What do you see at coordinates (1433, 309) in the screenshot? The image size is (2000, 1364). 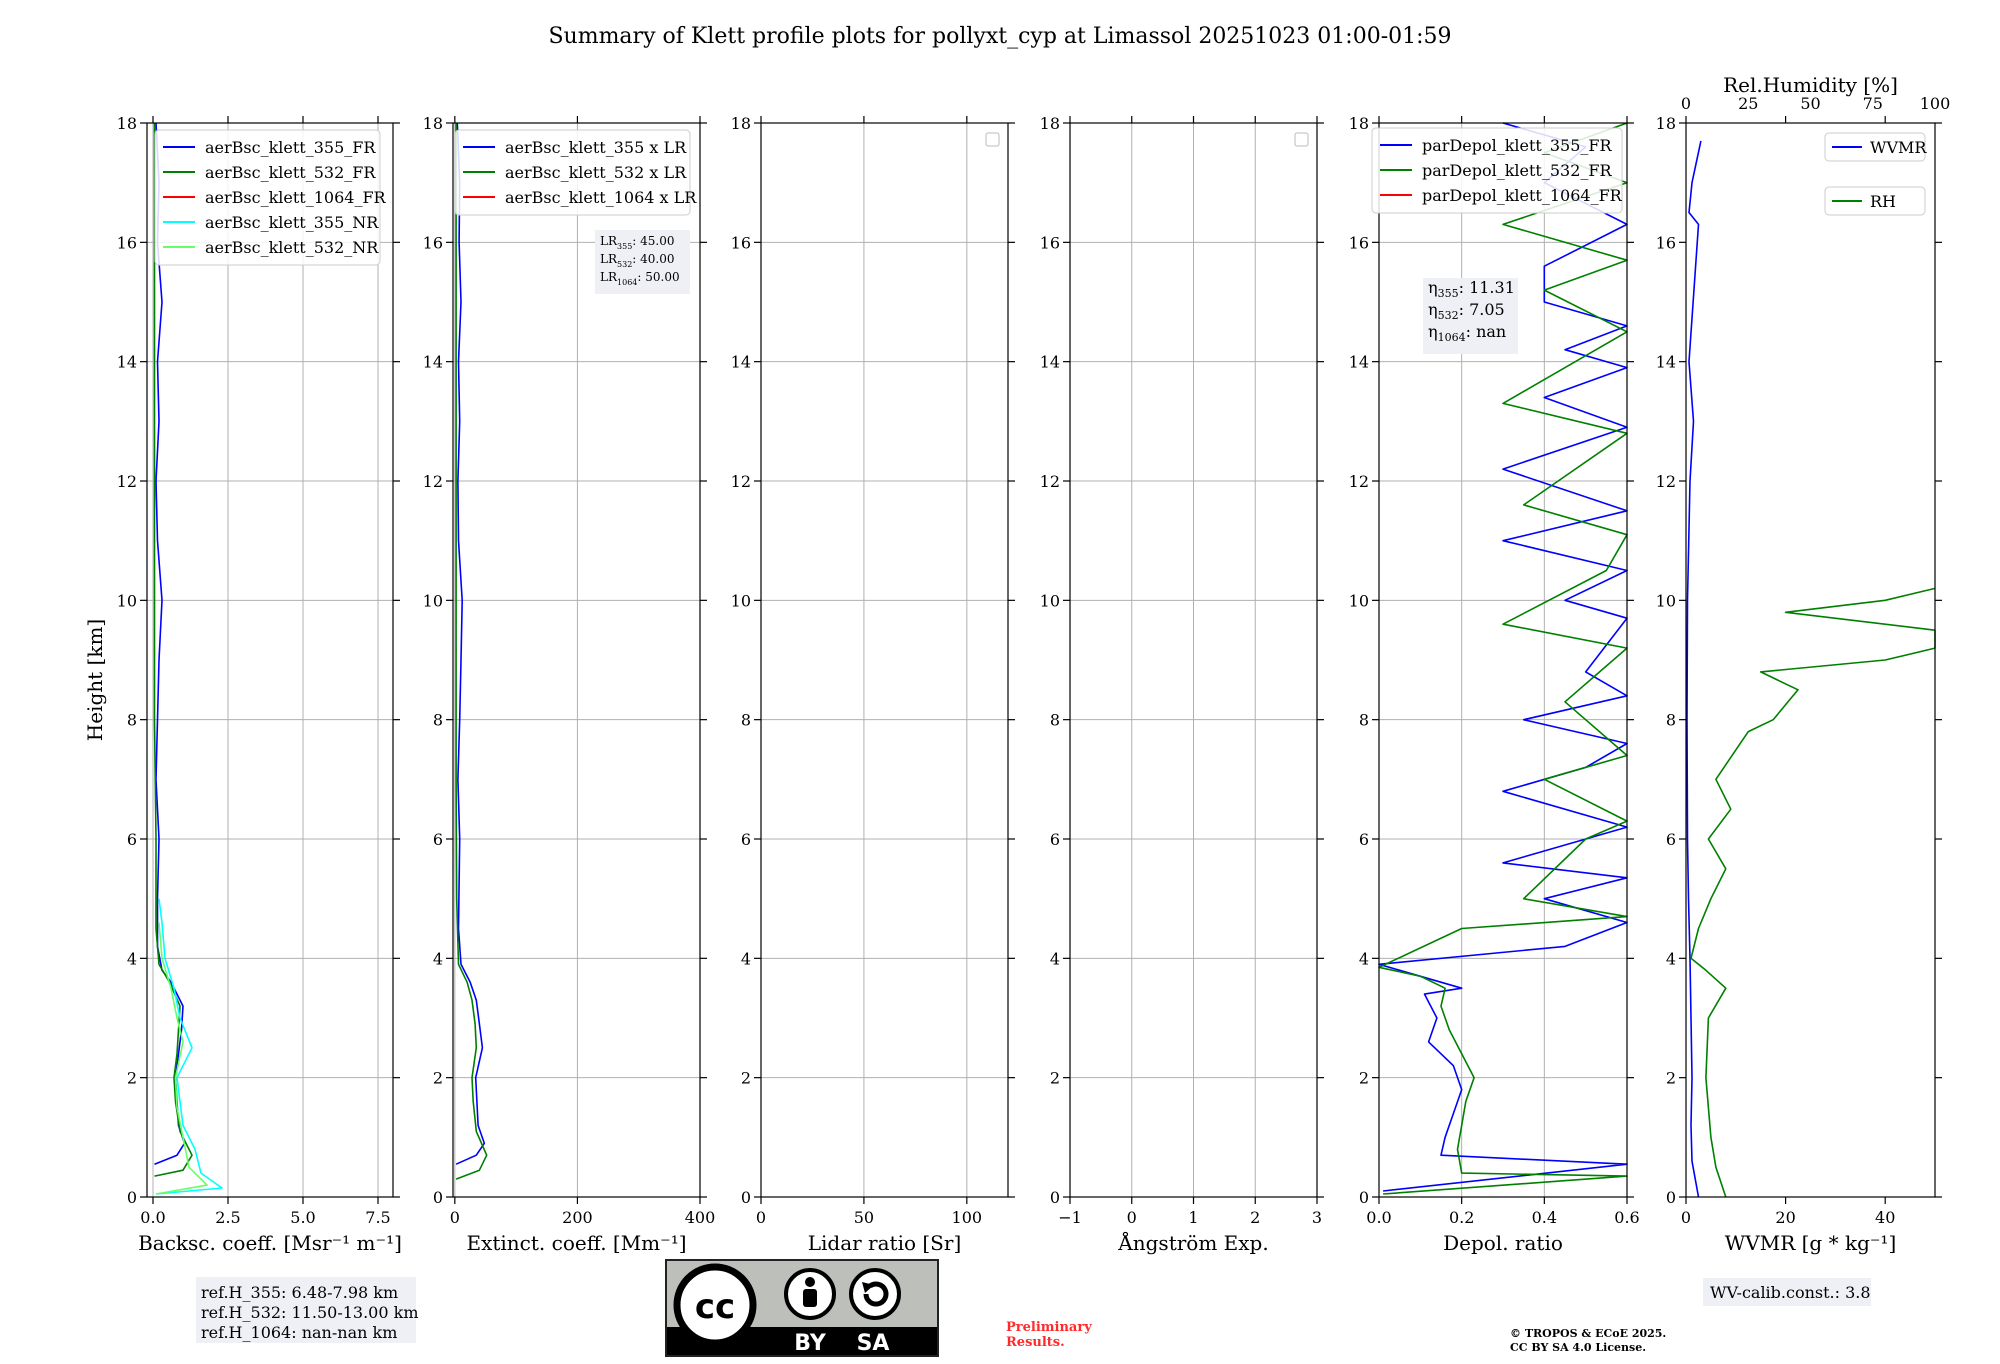 I see `annotation-symbol: η` at bounding box center [1433, 309].